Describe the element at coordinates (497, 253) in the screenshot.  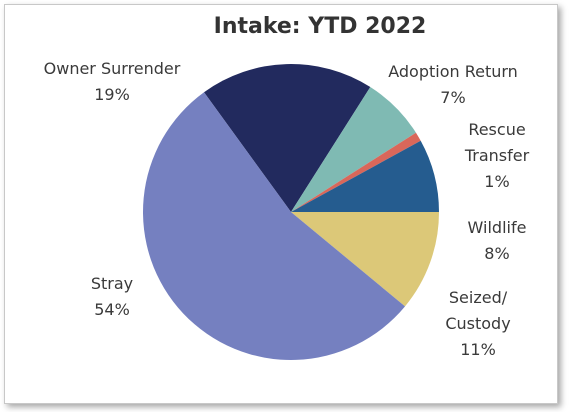
I see `slice-value: 8%` at that location.